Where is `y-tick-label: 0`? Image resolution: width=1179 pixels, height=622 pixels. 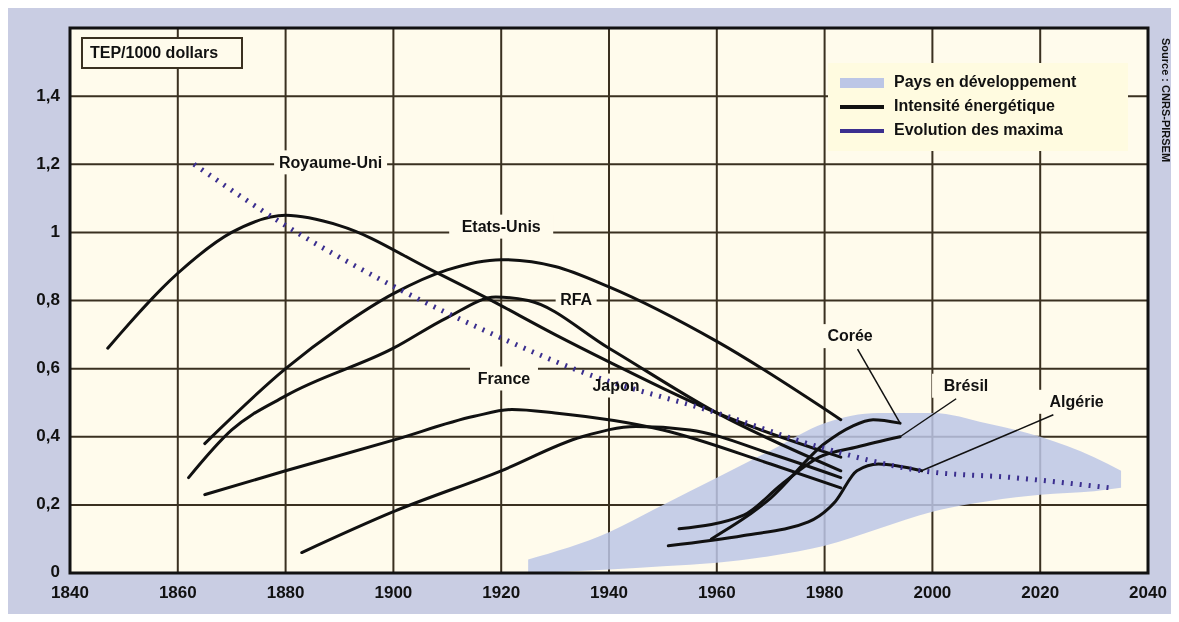
y-tick-label: 0 is located at coordinates (55, 572).